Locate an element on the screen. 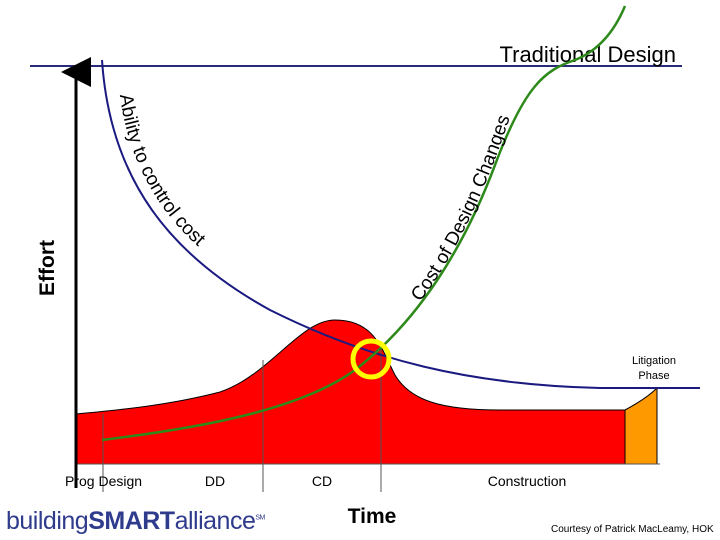 The height and width of the screenshot is (540, 720). logo-prefix: building is located at coordinates (47, 521).